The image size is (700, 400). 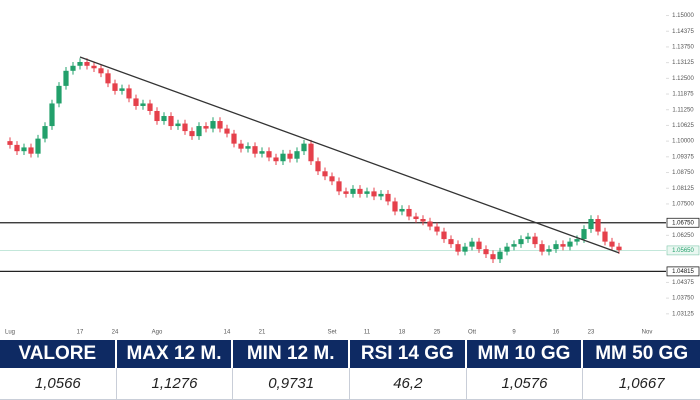 I want to click on y-tick-label: 1.10625, so click(x=683, y=126).